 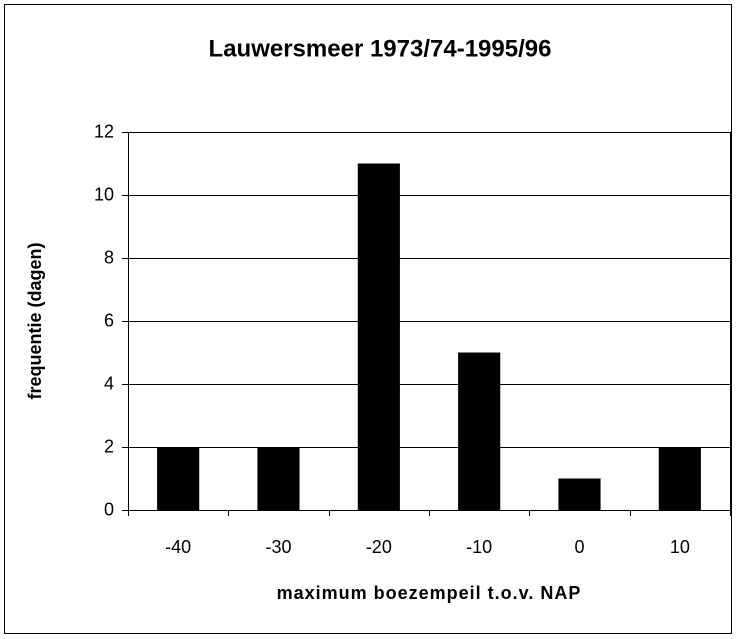 What do you see at coordinates (680, 547) in the screenshot?
I see `x-tick-label: 10` at bounding box center [680, 547].